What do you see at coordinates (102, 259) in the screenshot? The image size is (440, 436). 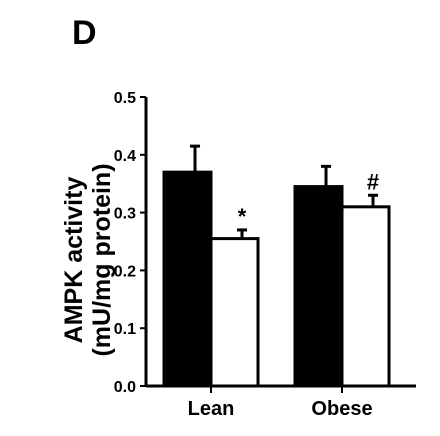 I see `y-axis-label-line-2: (mU/mg protein)` at bounding box center [102, 259].